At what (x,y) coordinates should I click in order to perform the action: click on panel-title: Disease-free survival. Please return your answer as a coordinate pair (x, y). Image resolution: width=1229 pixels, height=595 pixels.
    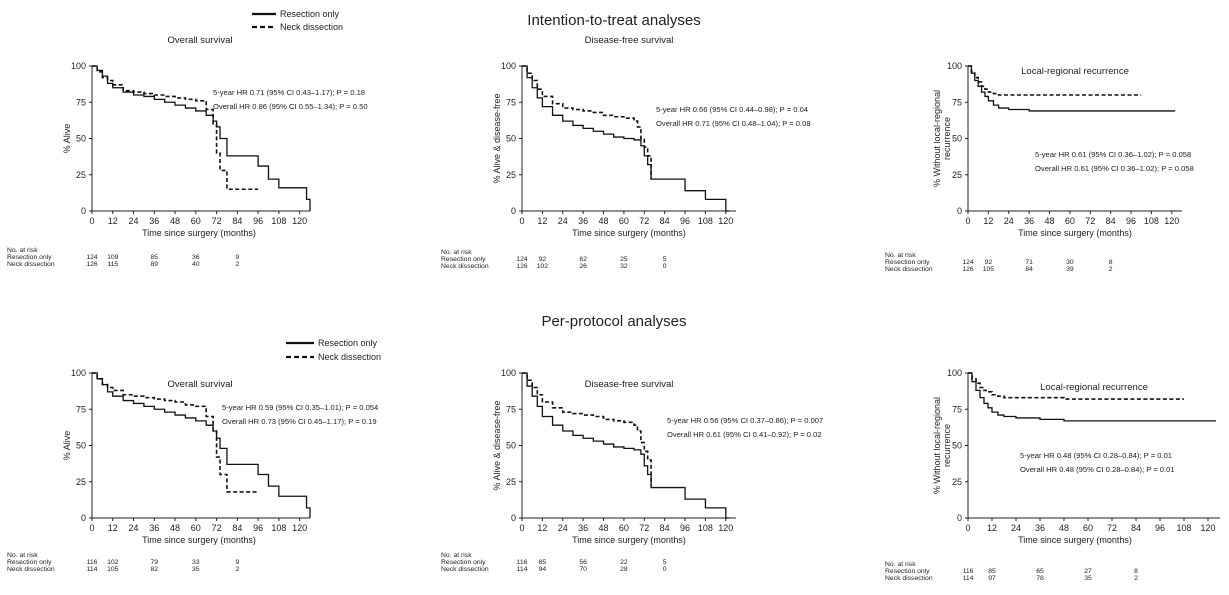
    Looking at the image, I should click on (629, 40).